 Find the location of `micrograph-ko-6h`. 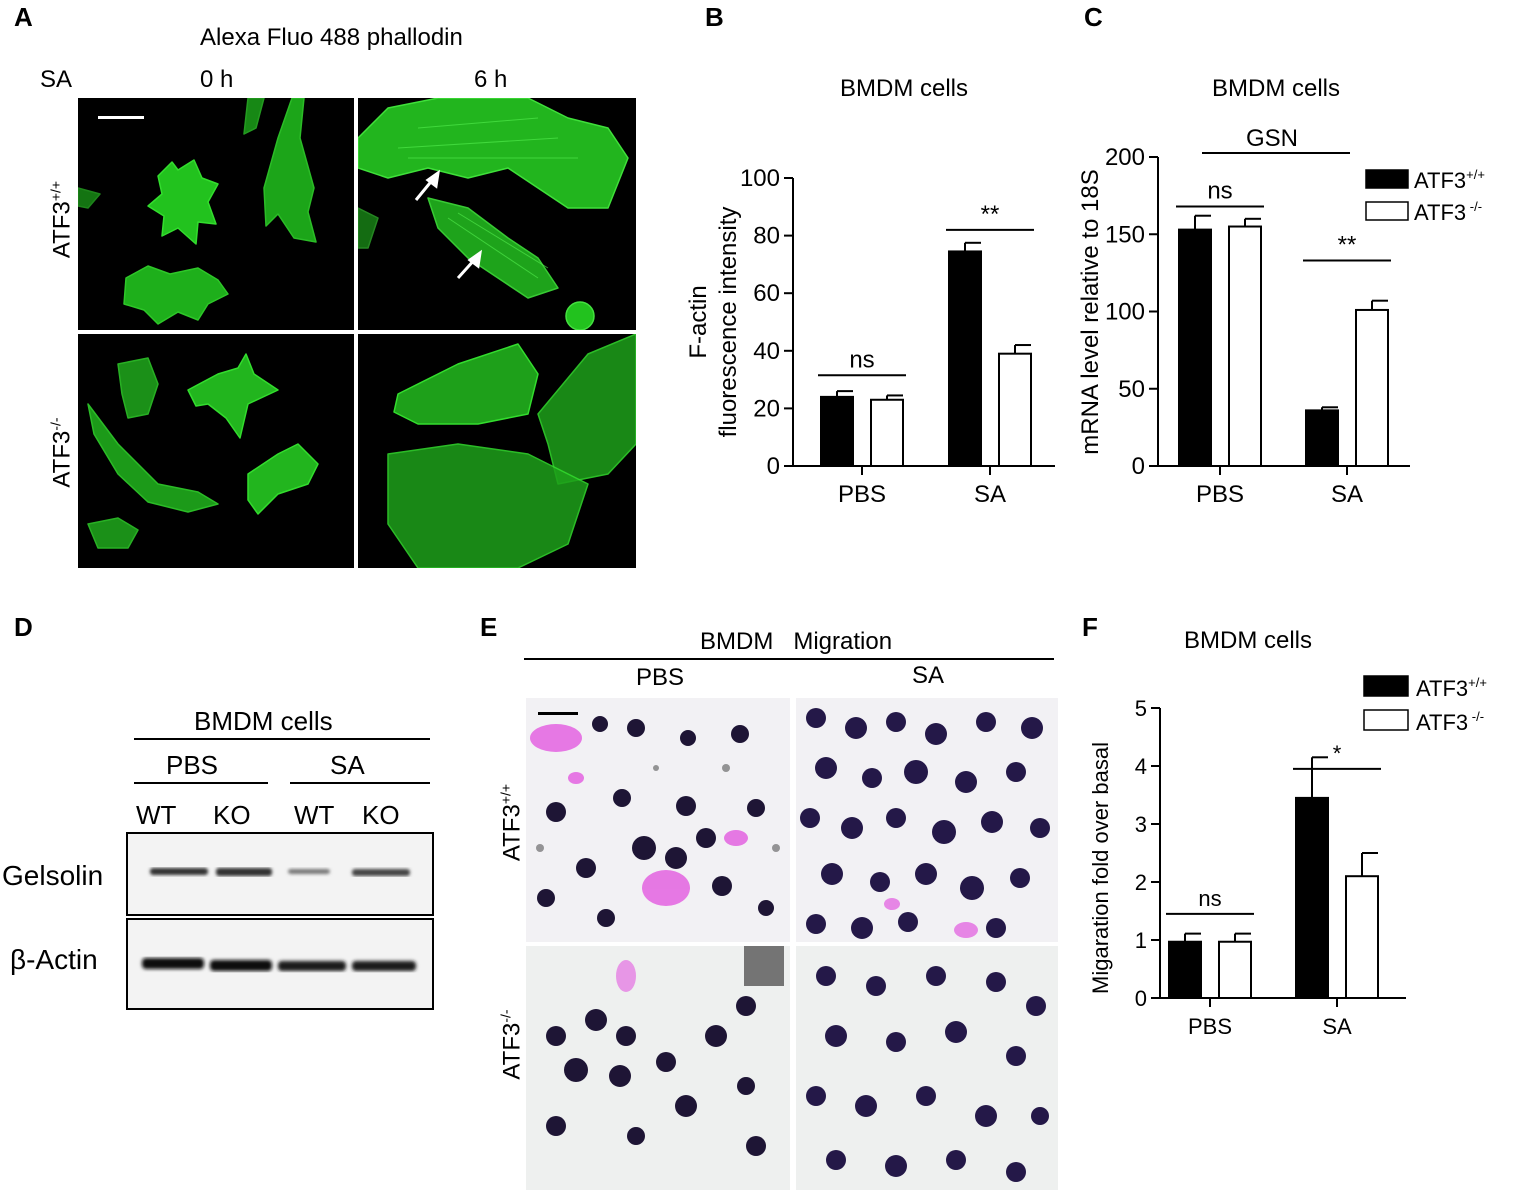

micrograph-ko-6h is located at coordinates (497, 451).